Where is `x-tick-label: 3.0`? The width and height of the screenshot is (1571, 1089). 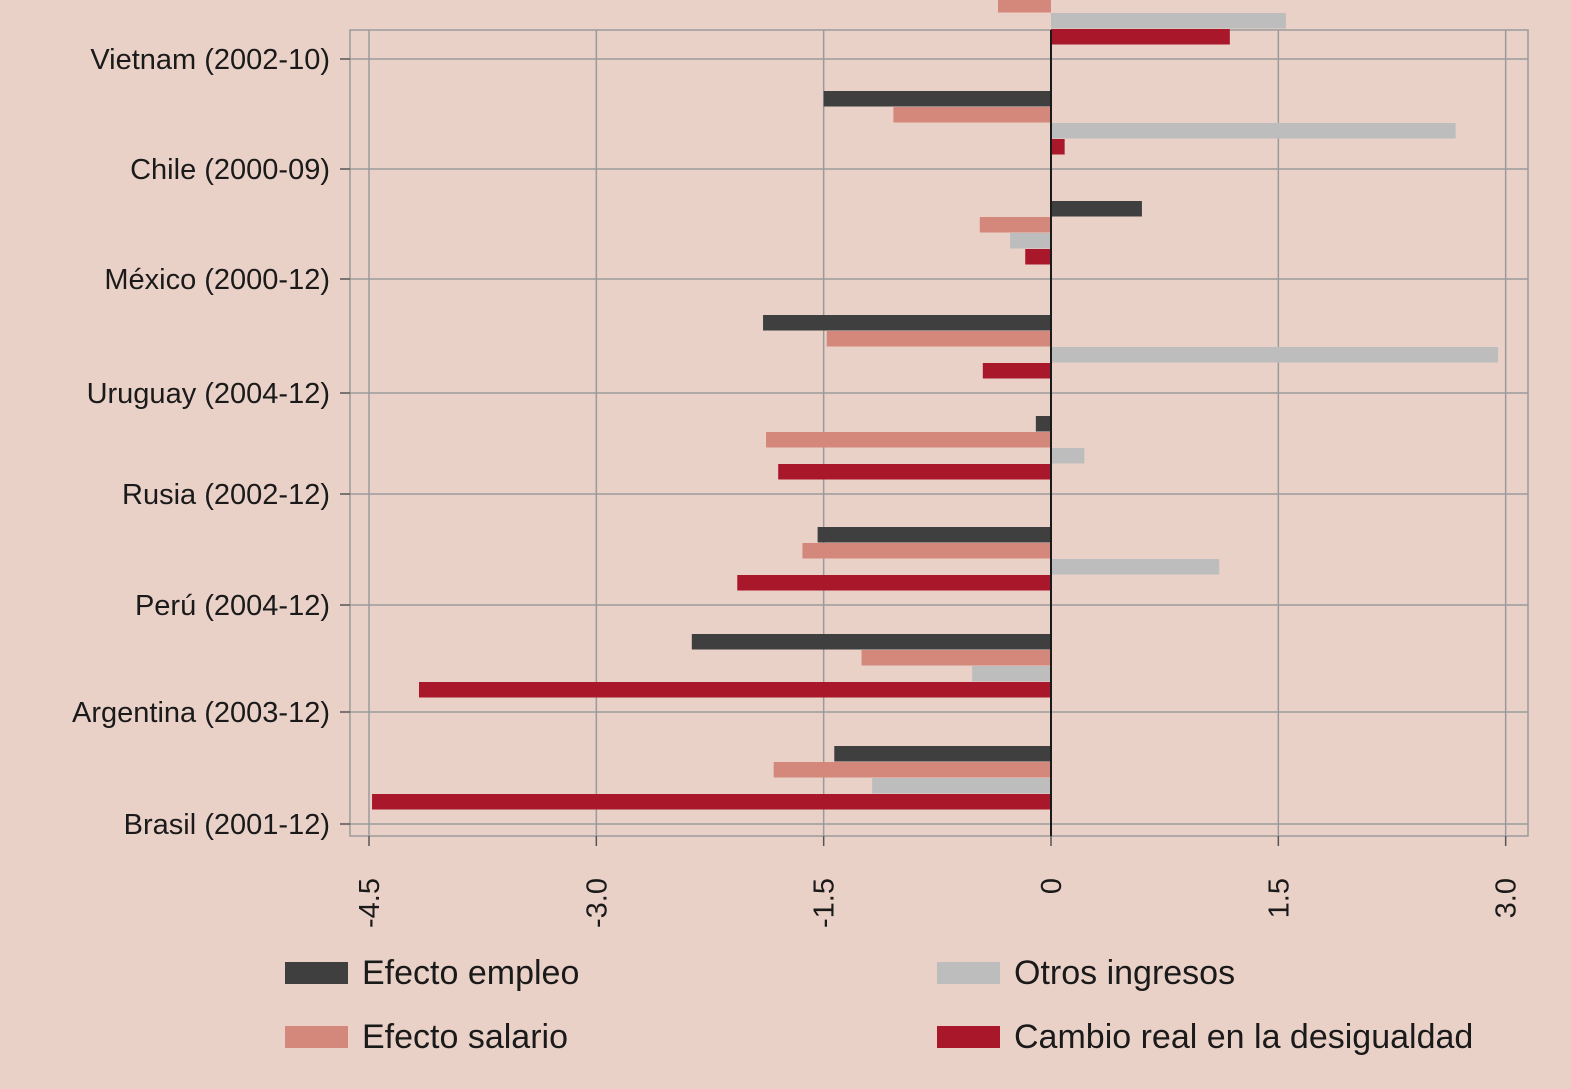
x-tick-label: 3.0 is located at coordinates (1507, 898).